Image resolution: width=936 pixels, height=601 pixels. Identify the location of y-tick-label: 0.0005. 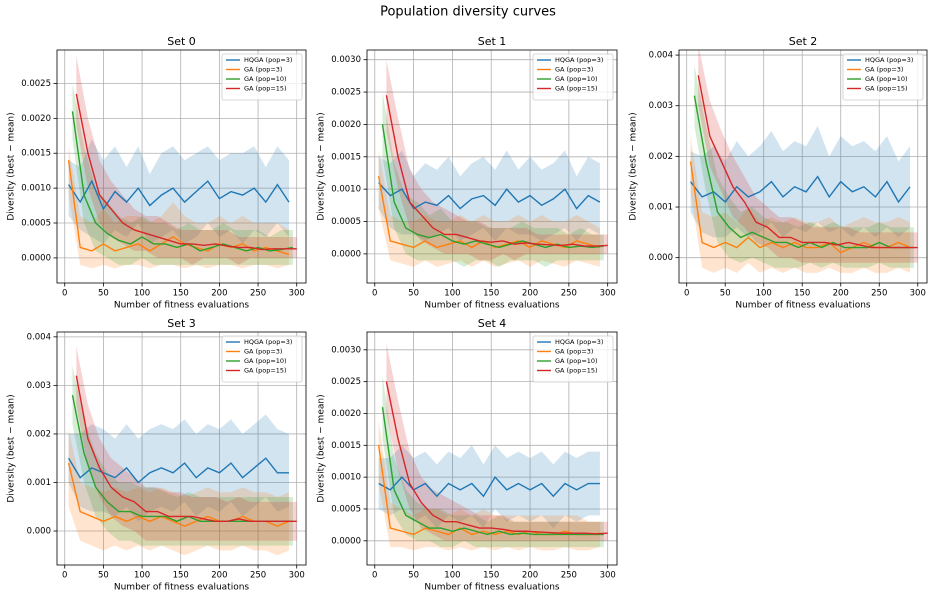
(36, 224).